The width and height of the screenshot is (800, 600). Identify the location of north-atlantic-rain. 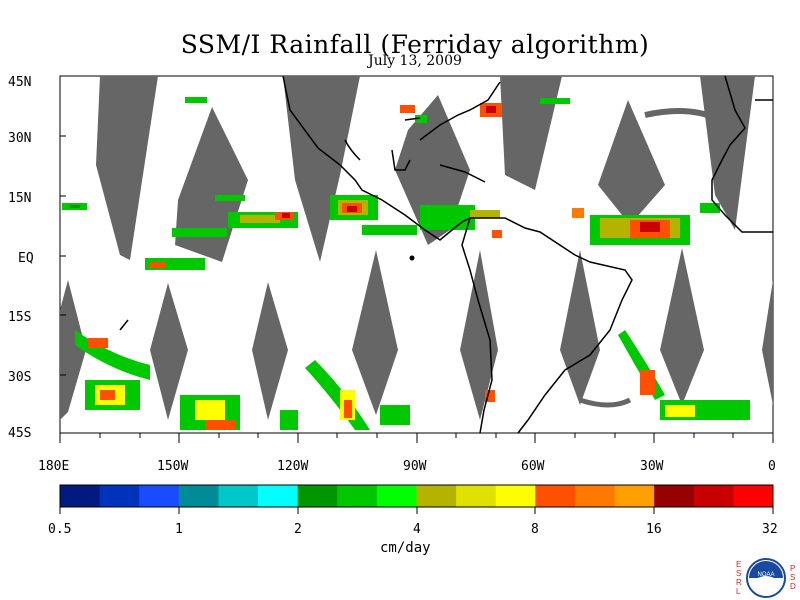
(377, 110).